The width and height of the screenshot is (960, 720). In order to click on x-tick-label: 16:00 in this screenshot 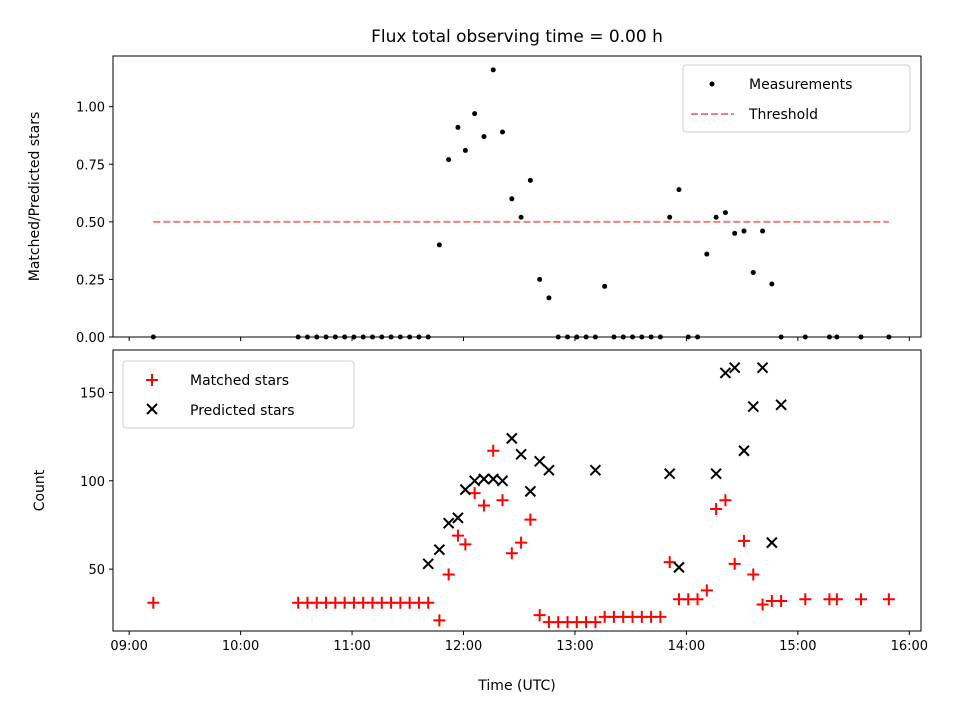, I will do `click(909, 646)`.